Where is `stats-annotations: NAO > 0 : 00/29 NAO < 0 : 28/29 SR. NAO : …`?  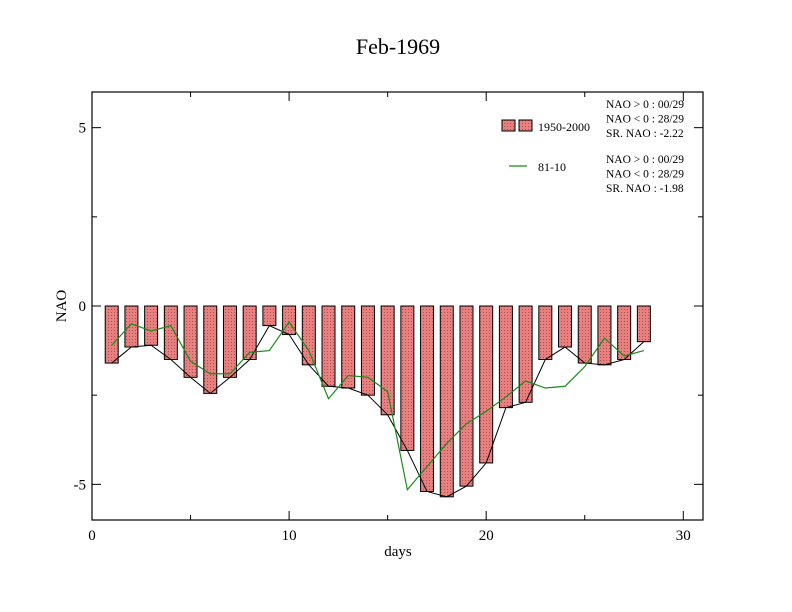 stats-annotations: NAO > 0 : 00/29 NAO < 0 : 28/29 SR. NAO : … is located at coordinates (645, 147).